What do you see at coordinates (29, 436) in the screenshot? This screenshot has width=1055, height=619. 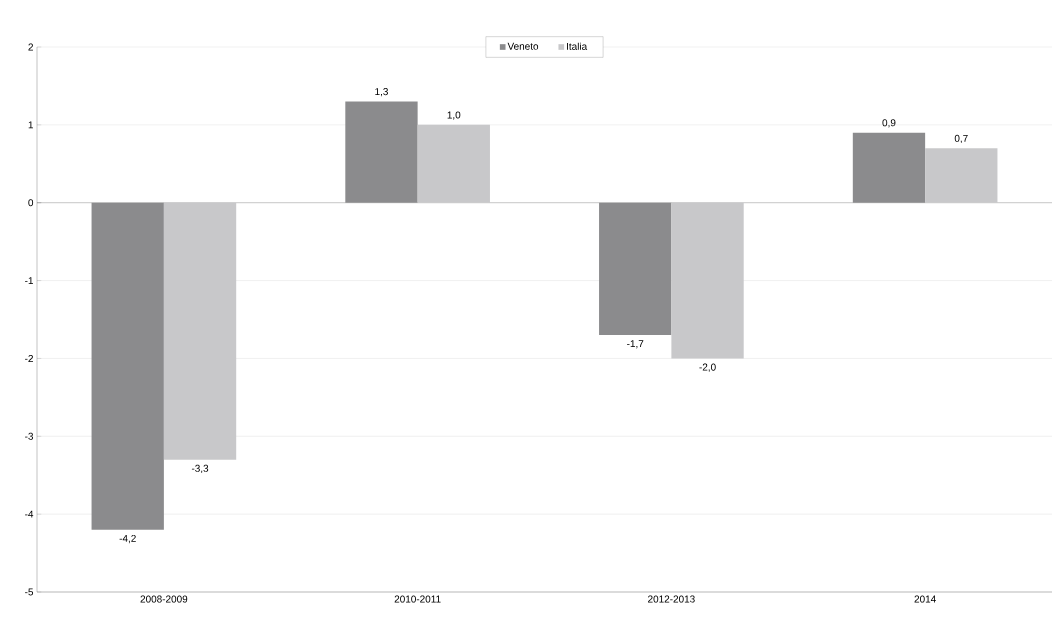 I see `y-tick-label: -3` at bounding box center [29, 436].